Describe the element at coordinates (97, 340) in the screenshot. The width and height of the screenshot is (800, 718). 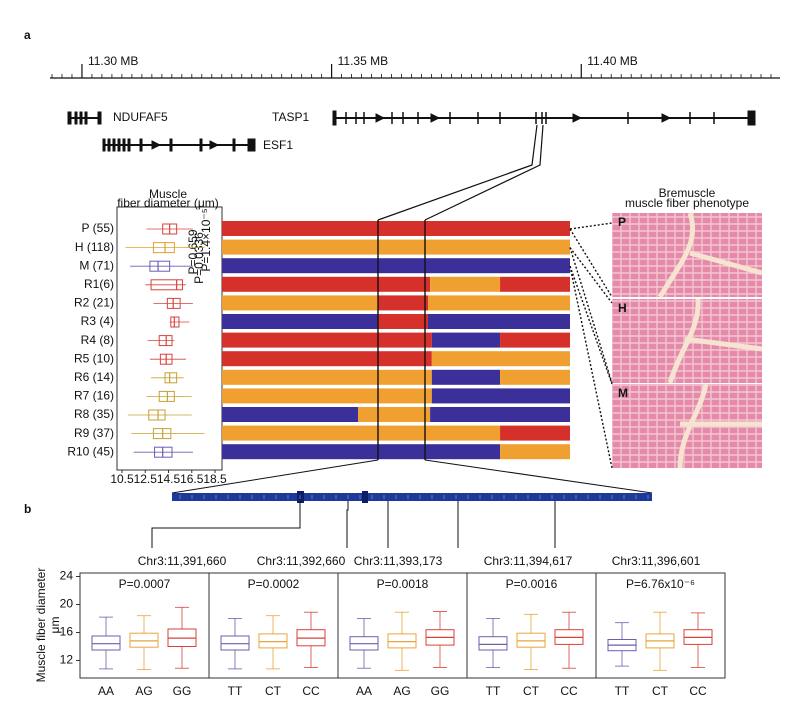
I see `row-label: R4 (8)` at that location.